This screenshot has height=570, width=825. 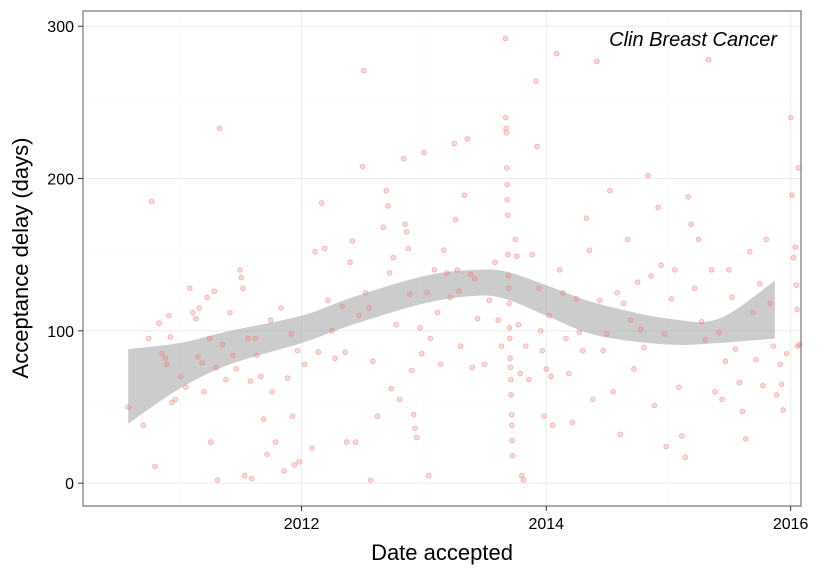 I want to click on x-tick-label: 2014, so click(x=546, y=524).